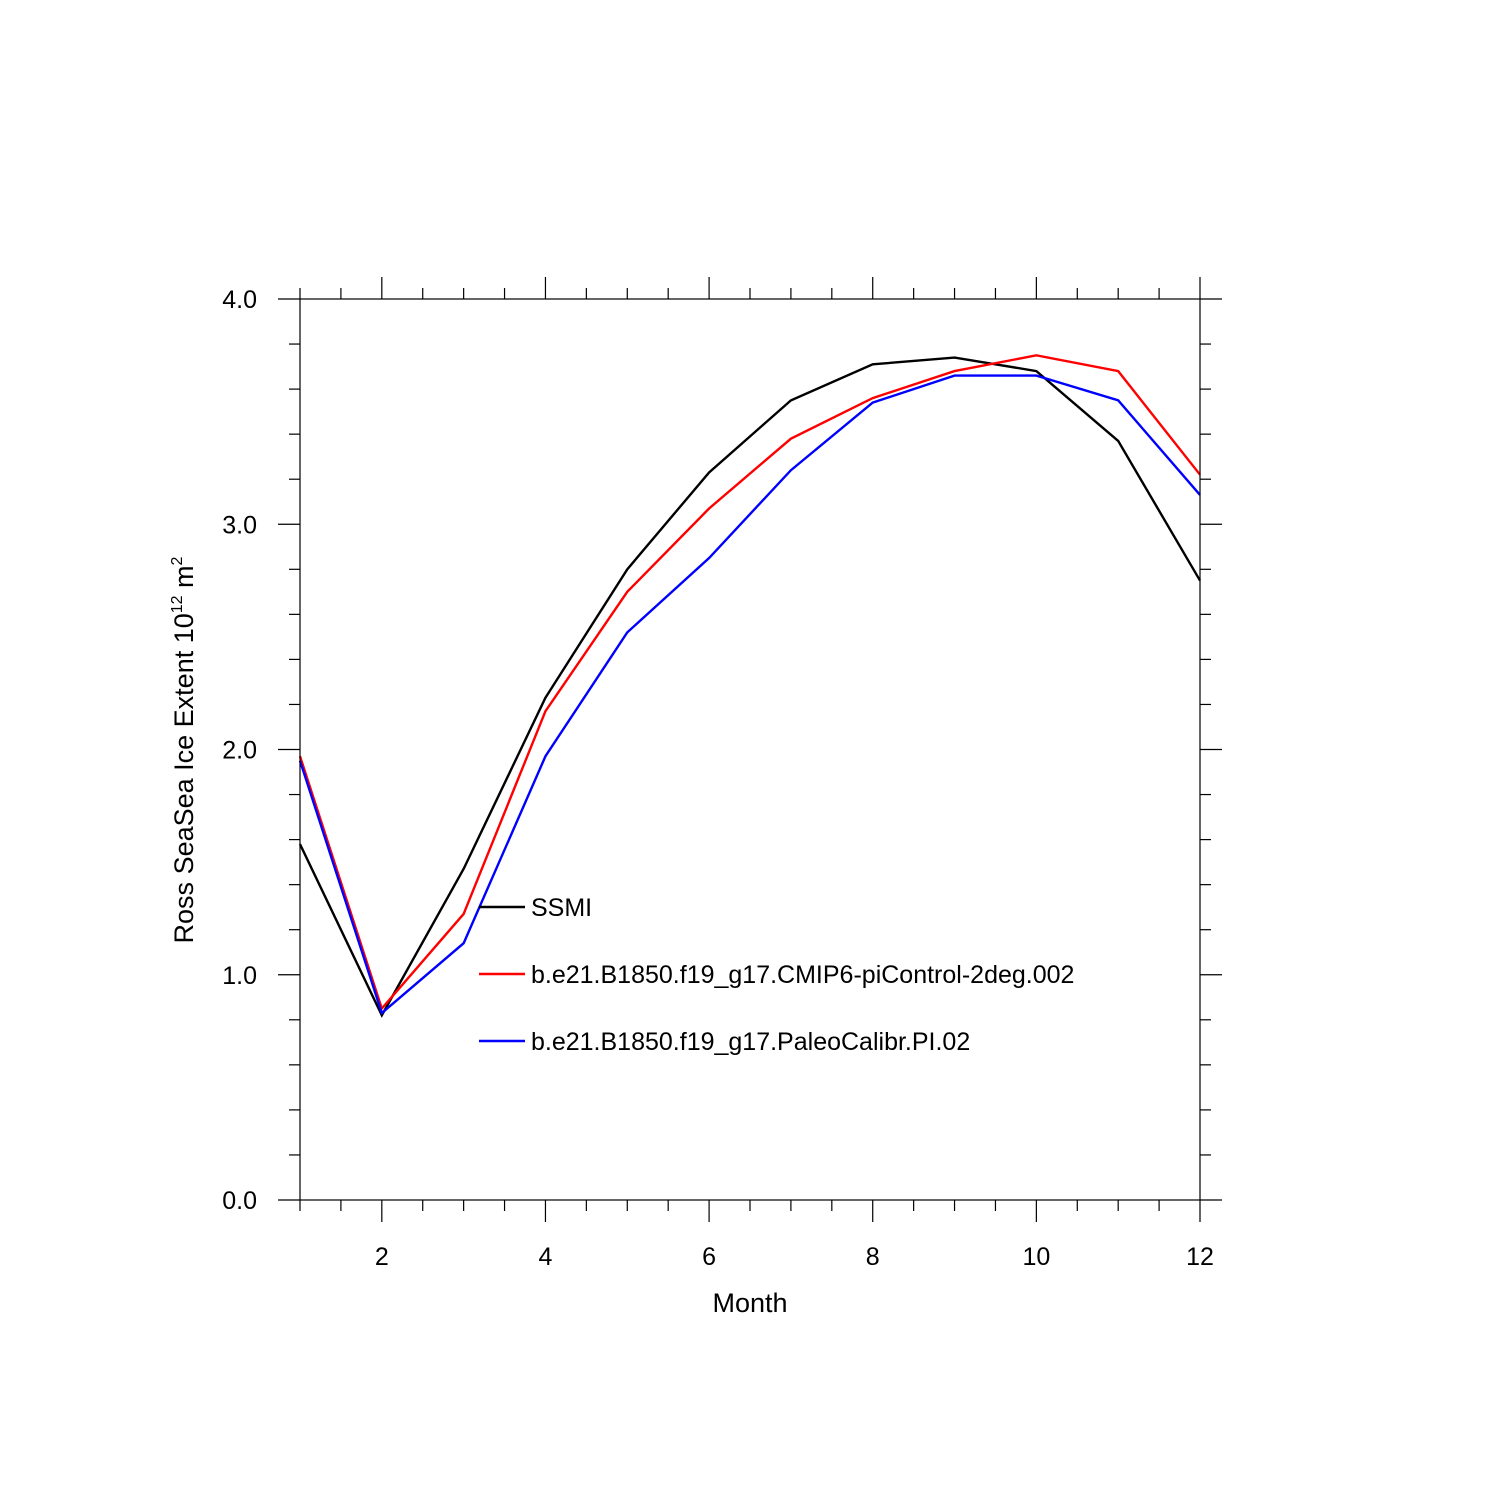  I want to click on y-tick-label: 3.0, so click(239, 525).